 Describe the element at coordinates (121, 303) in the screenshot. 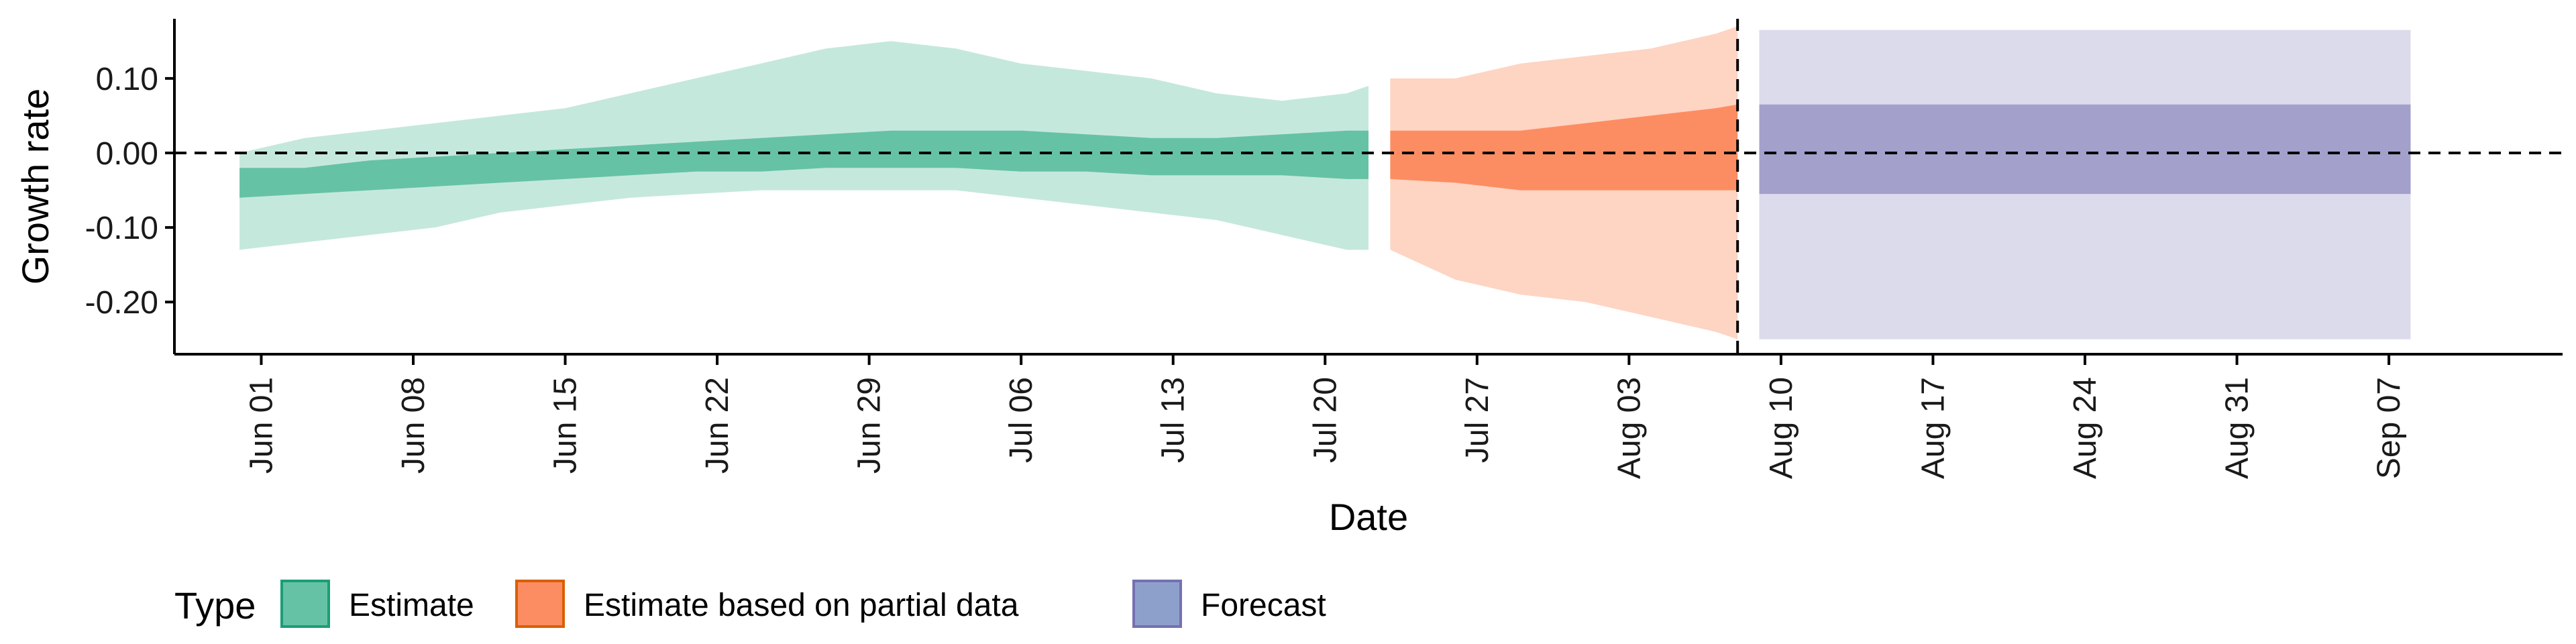

I see `y-tick-label: -0.20` at that location.